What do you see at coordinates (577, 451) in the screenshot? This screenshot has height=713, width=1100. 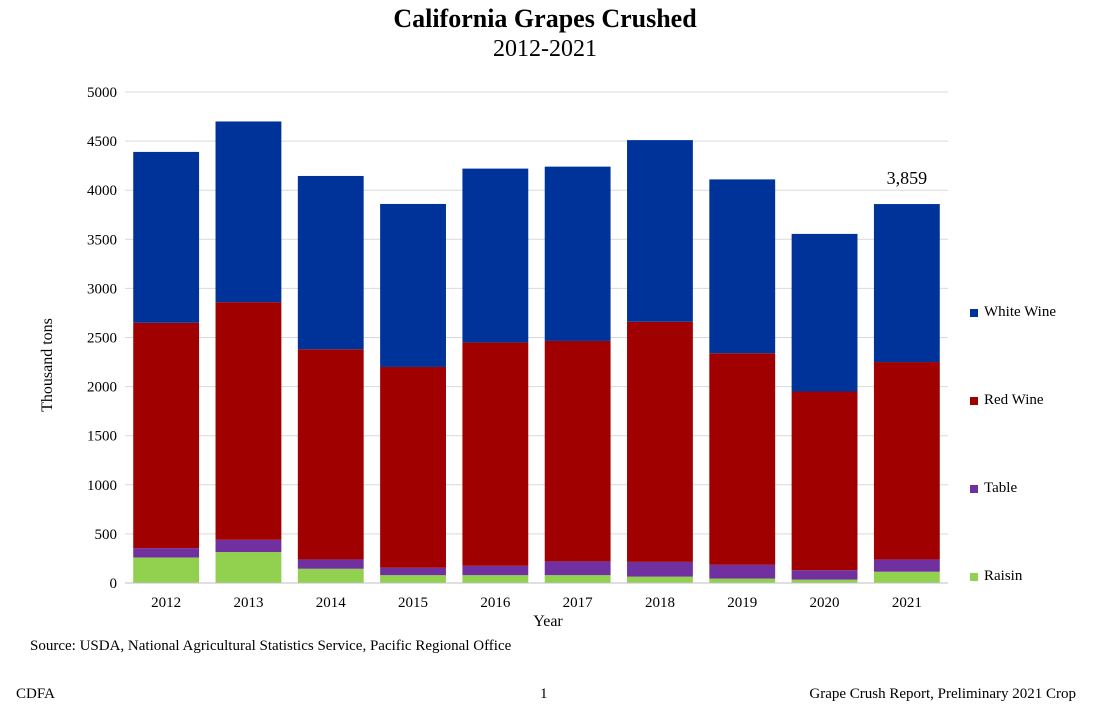 I see `bar-red-wine-2017` at bounding box center [577, 451].